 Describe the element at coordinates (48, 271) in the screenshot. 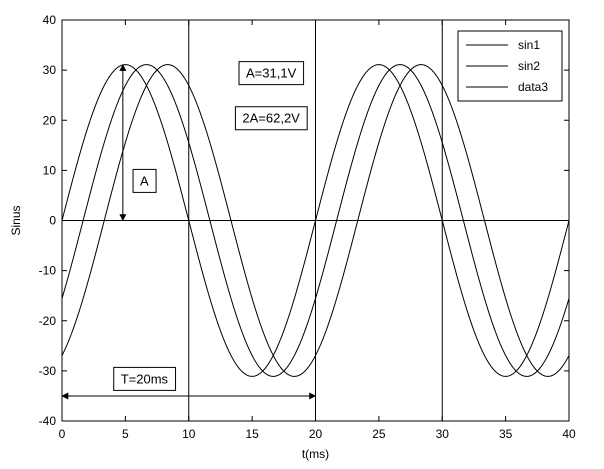

I see `y-tick-label: -10` at that location.